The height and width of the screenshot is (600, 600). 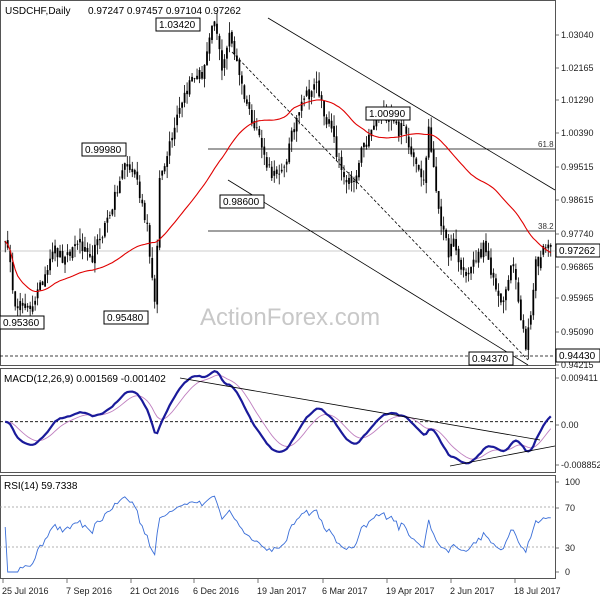 I want to click on channel-upper-trendline, so click(x=411, y=104).